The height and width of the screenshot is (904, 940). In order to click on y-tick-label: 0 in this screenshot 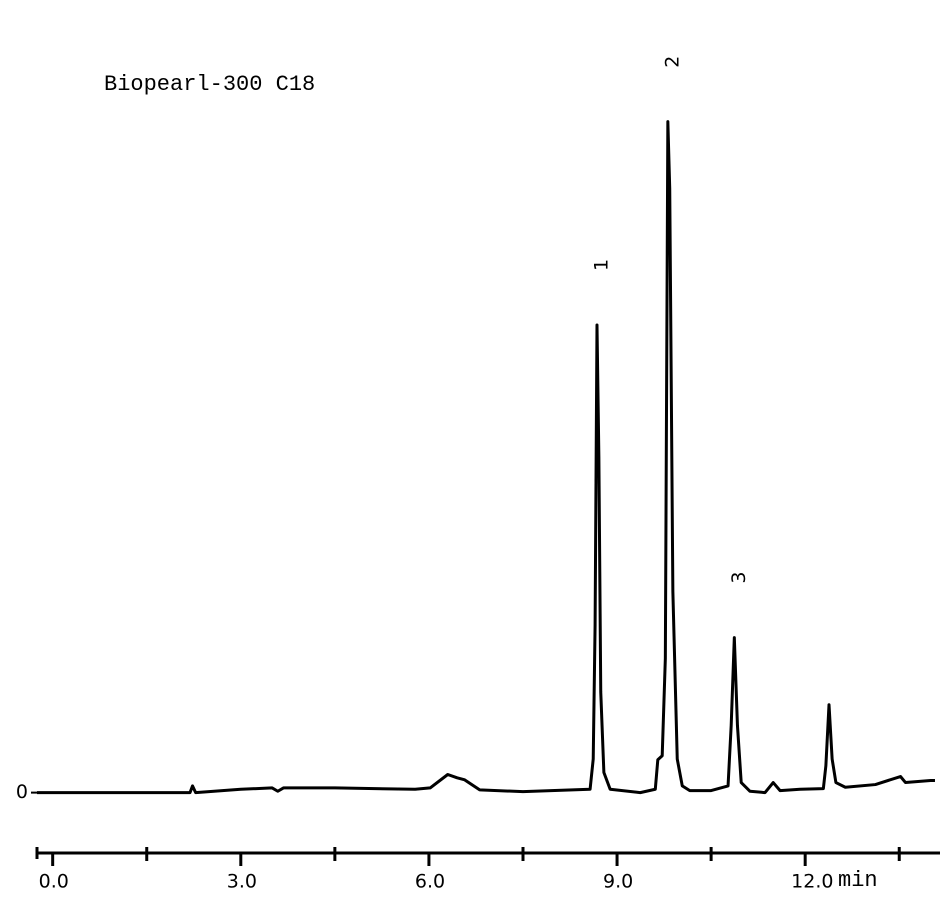, I will do `click(22, 792)`.